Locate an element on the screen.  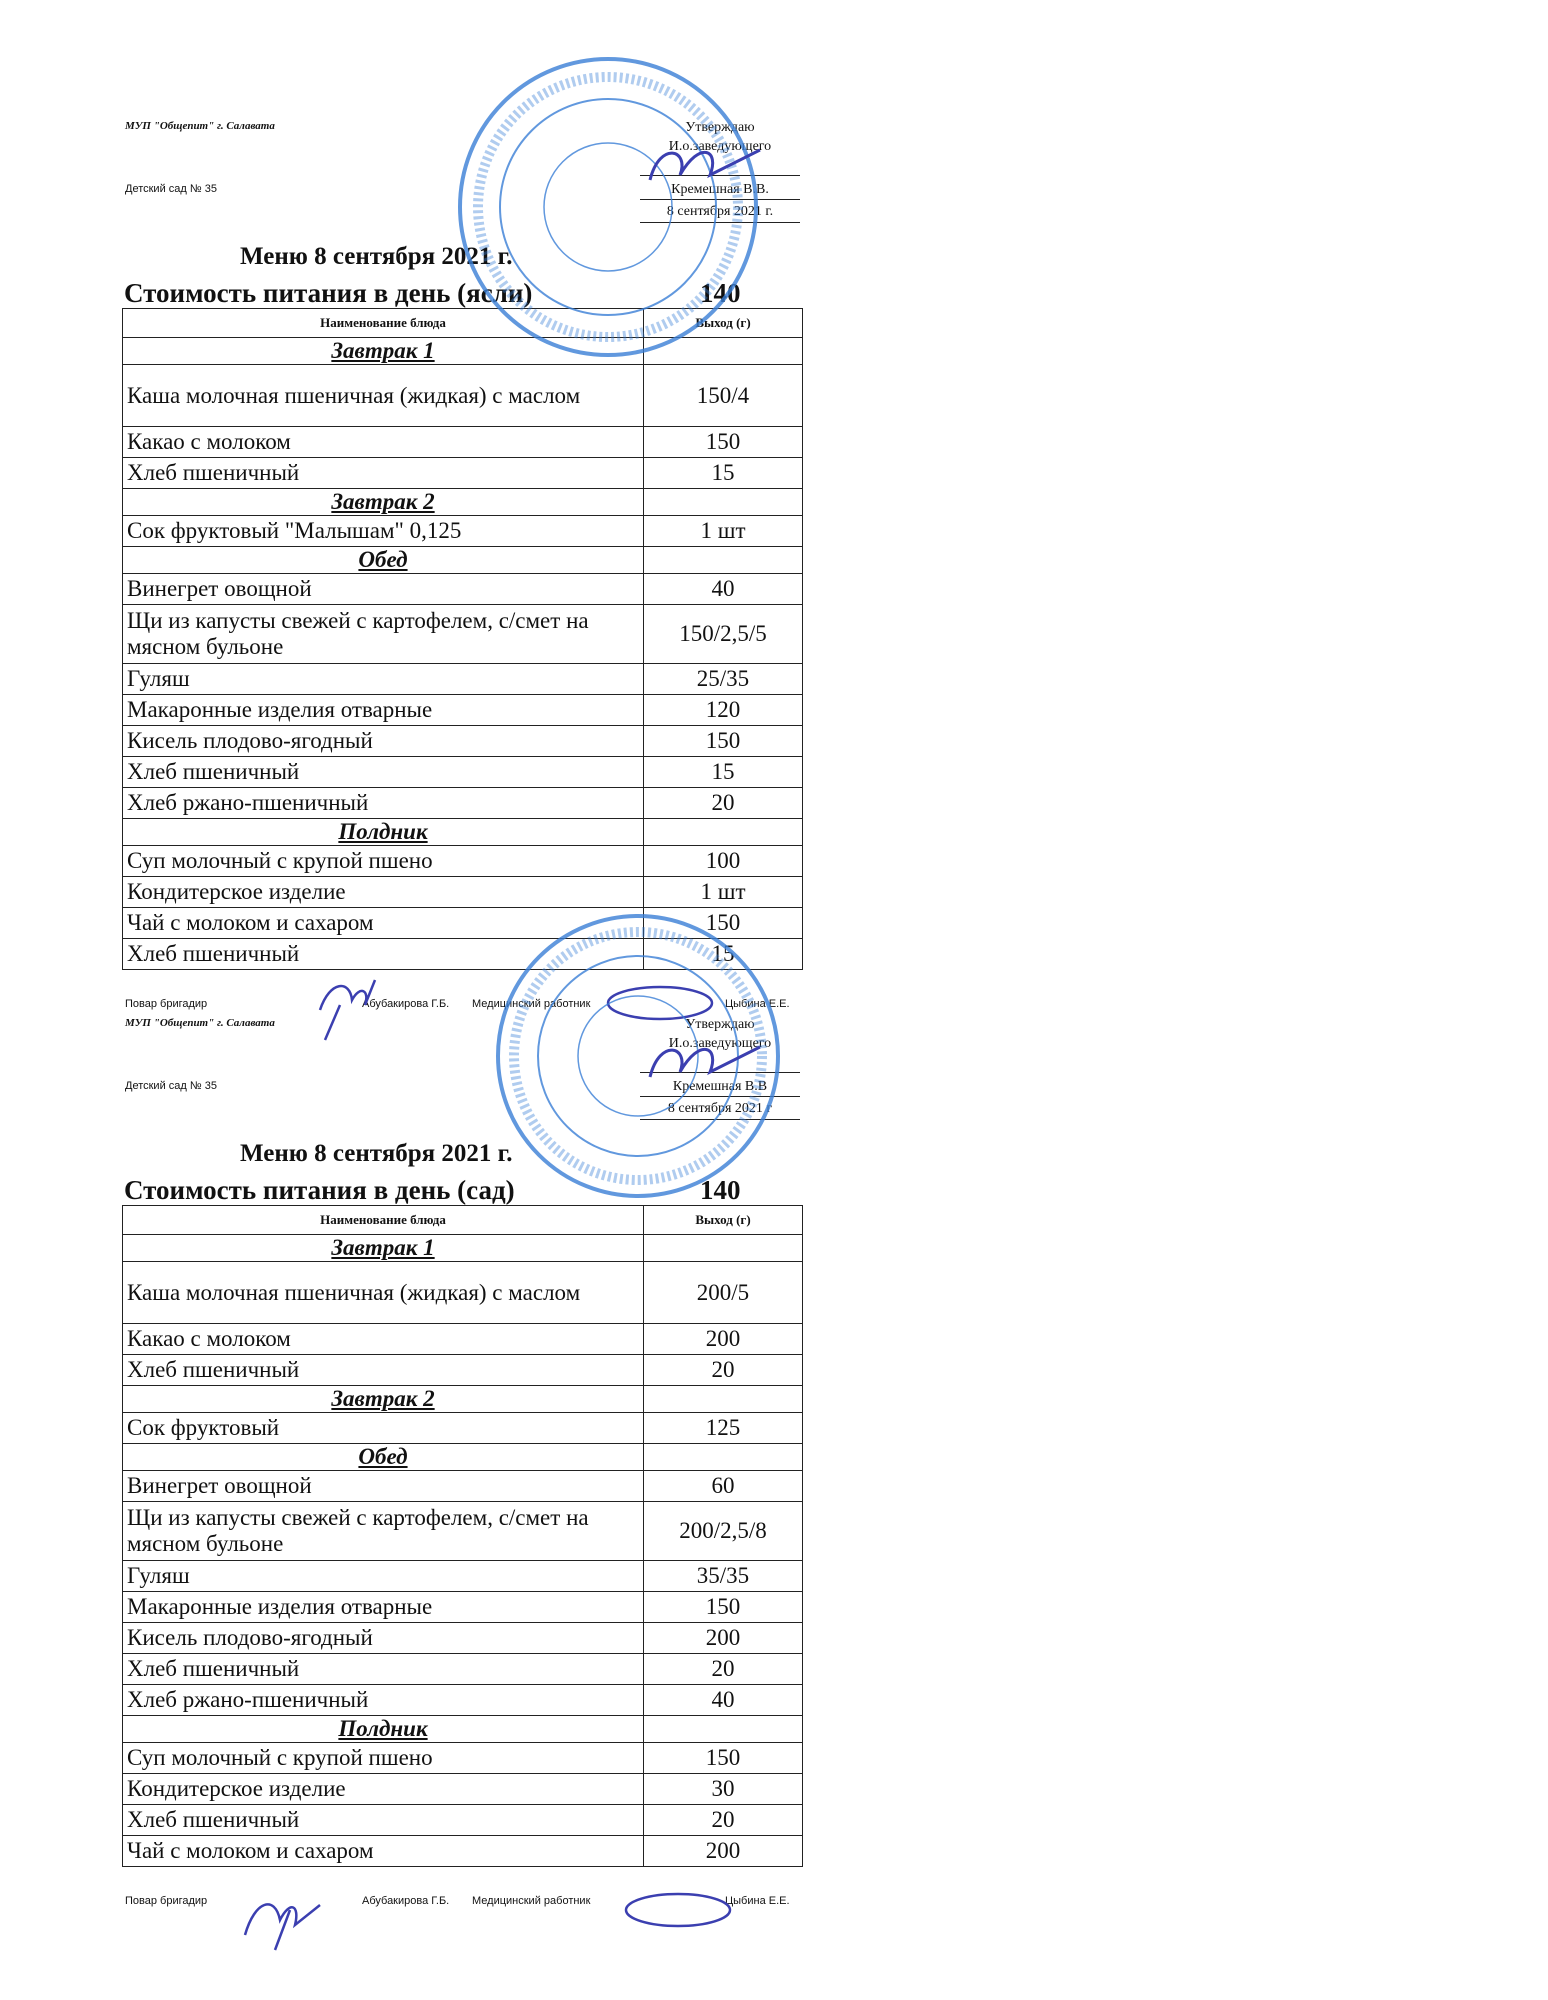
dish-output: 1 шт is located at coordinates (723, 531).